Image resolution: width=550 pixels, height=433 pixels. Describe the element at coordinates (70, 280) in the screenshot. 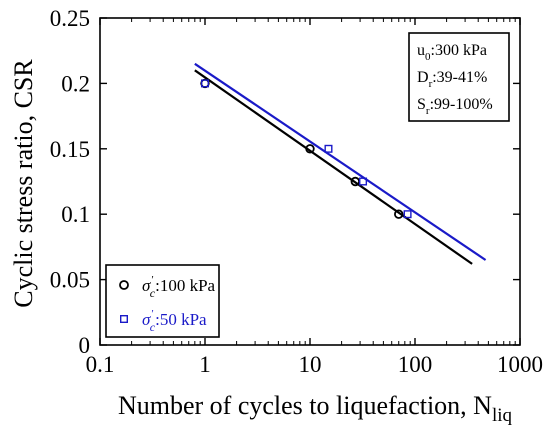

I see `y-tick-label-2: 0.05` at that location.